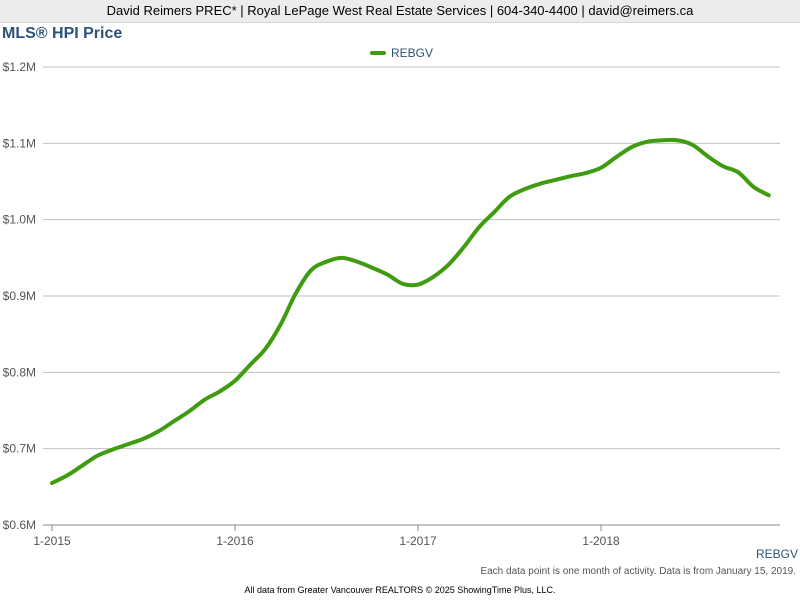 This screenshot has height=600, width=800. I want to click on x-tick-label: 1-2015, so click(52, 541).